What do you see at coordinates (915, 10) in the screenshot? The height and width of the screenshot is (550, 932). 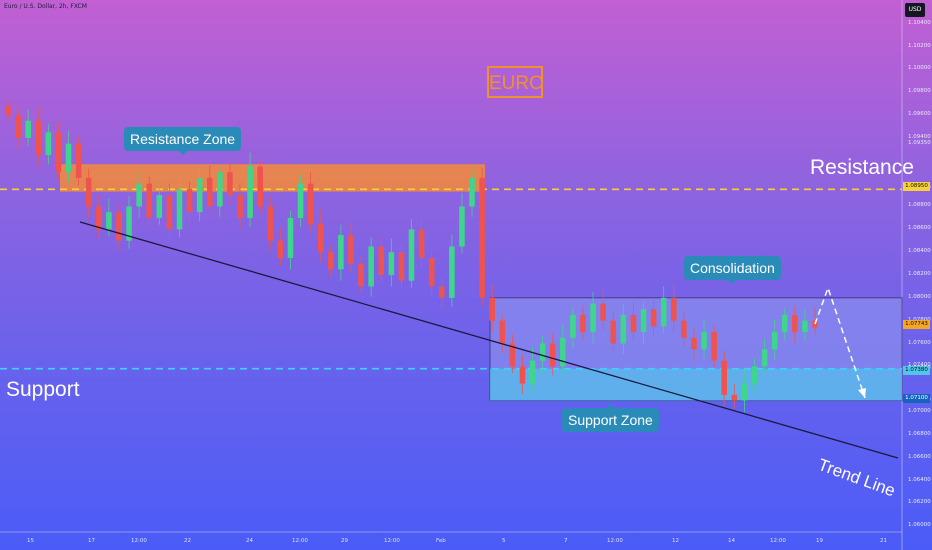 I see `currency-button: USD` at bounding box center [915, 10].